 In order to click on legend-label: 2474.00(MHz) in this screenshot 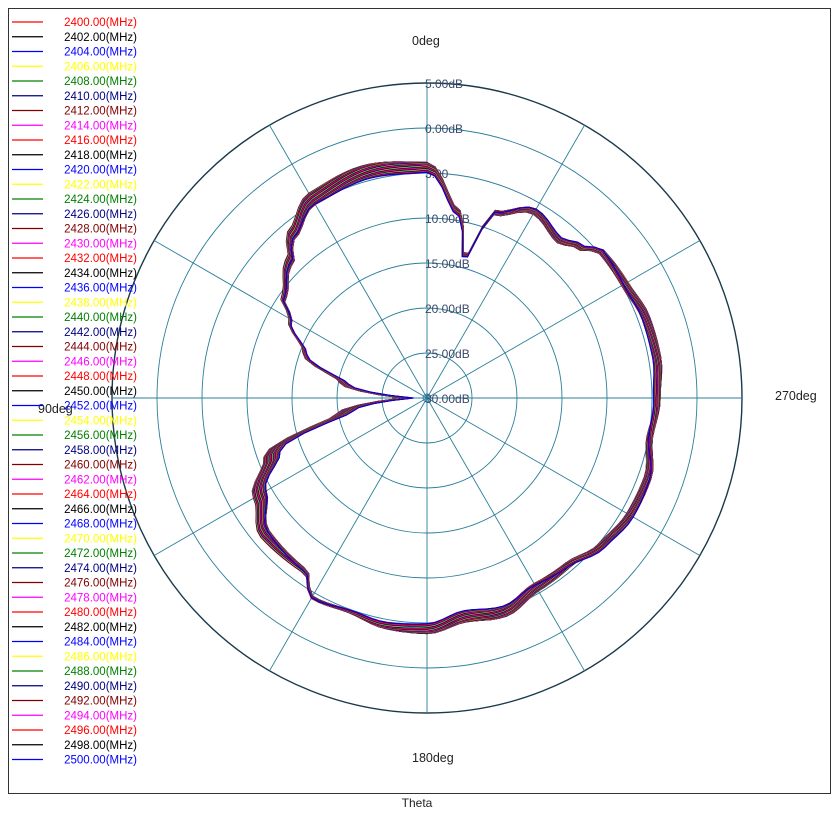, I will do `click(100, 569)`.